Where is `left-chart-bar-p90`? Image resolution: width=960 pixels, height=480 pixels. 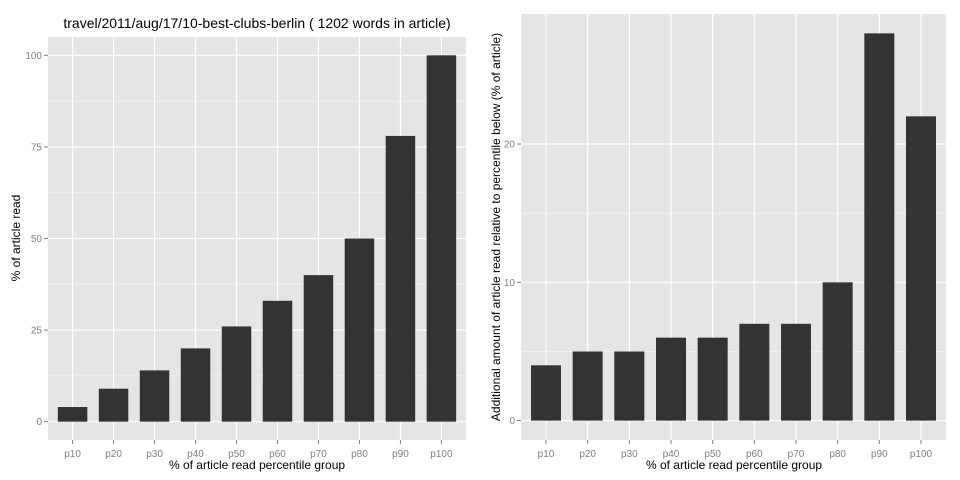 left-chart-bar-p90 is located at coordinates (400, 278).